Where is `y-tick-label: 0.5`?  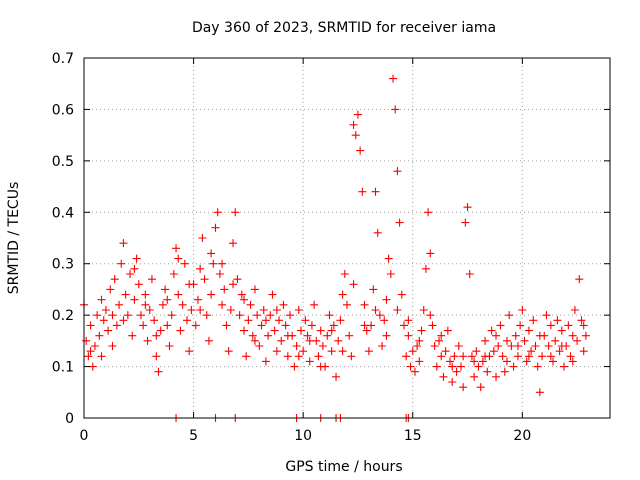
y-tick-label: 0.5 is located at coordinates (63, 162).